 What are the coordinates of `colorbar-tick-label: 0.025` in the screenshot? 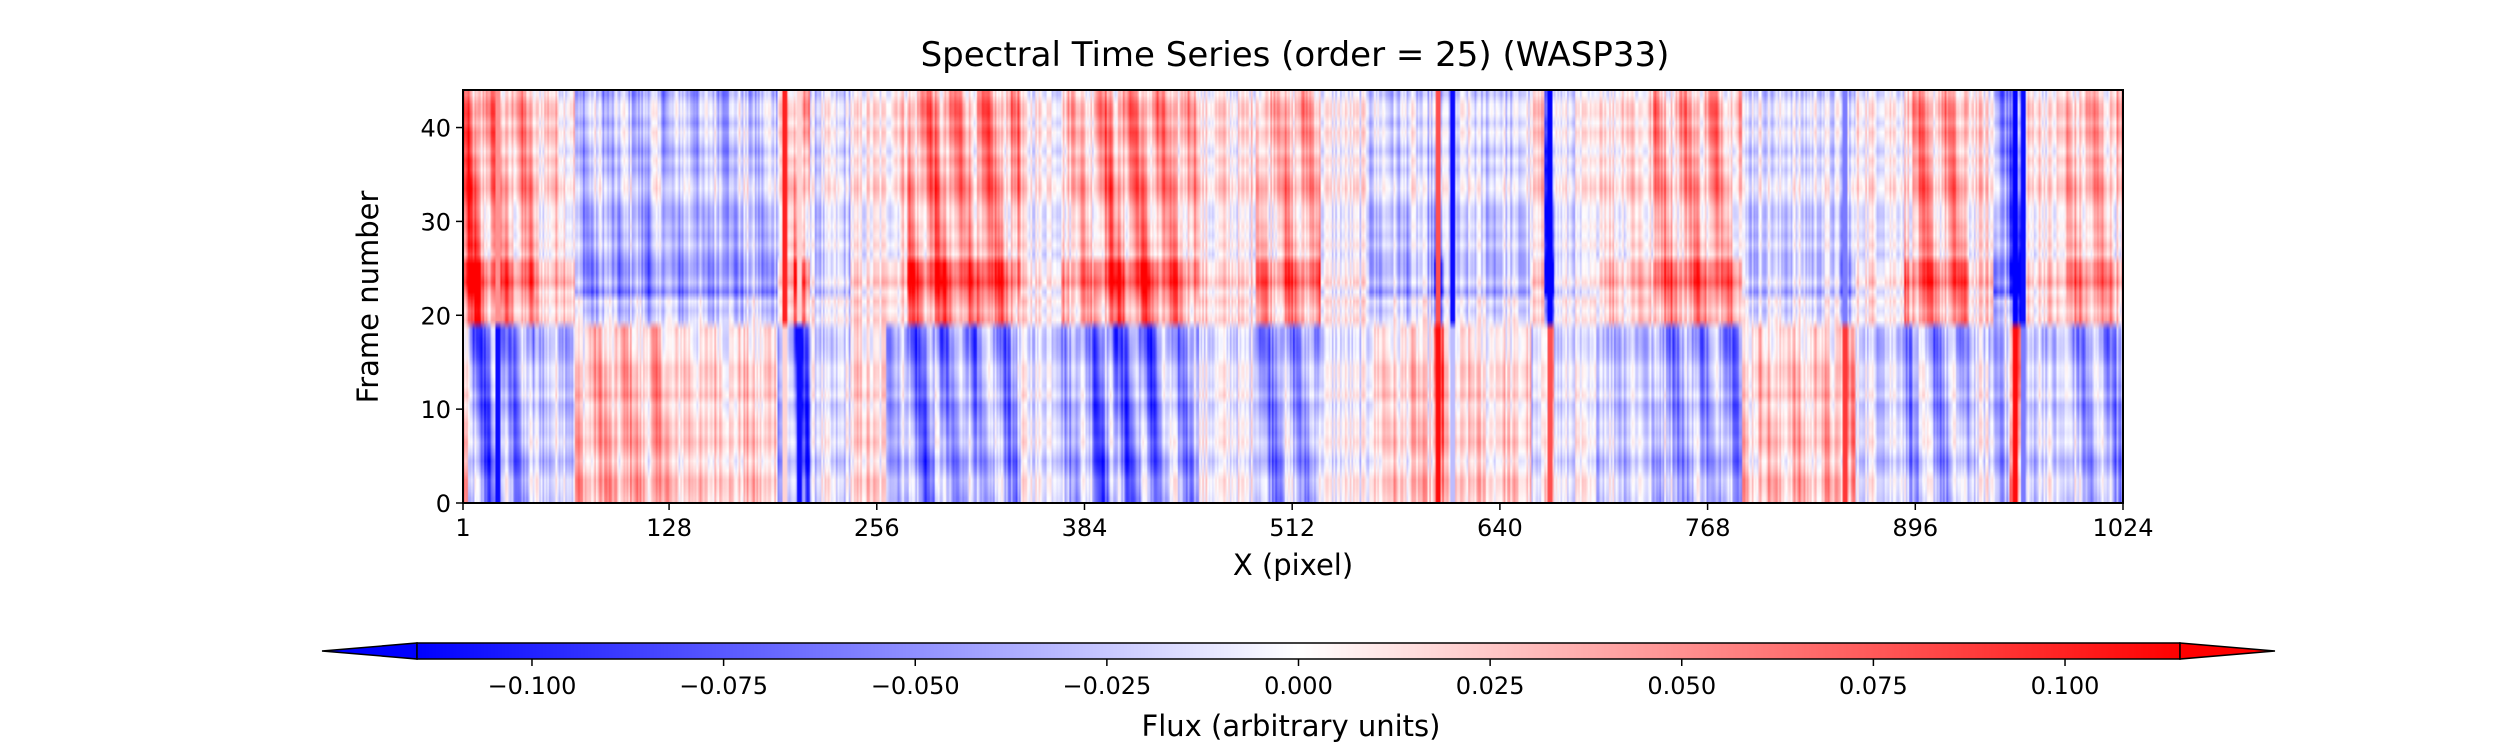 It's located at (1490, 686).